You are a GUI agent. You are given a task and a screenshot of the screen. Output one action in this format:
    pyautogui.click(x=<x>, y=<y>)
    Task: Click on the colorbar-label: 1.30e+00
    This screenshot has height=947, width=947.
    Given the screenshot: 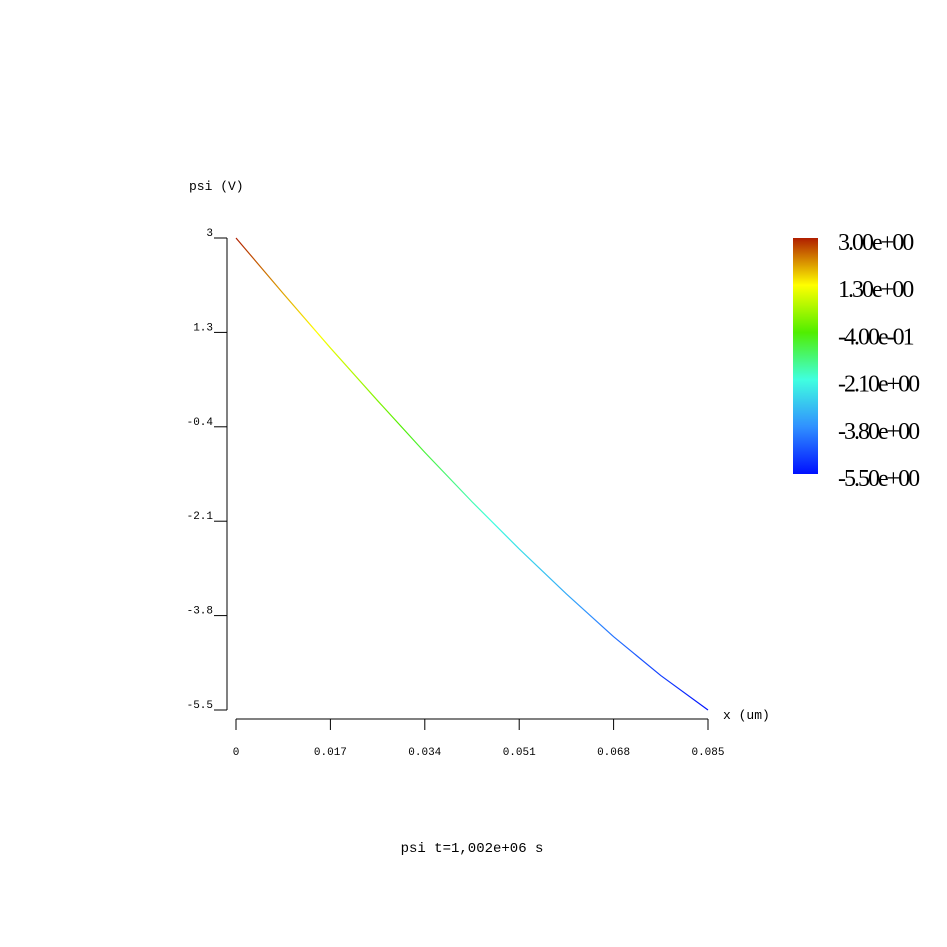 What is the action you would take?
    pyautogui.click(x=876, y=290)
    